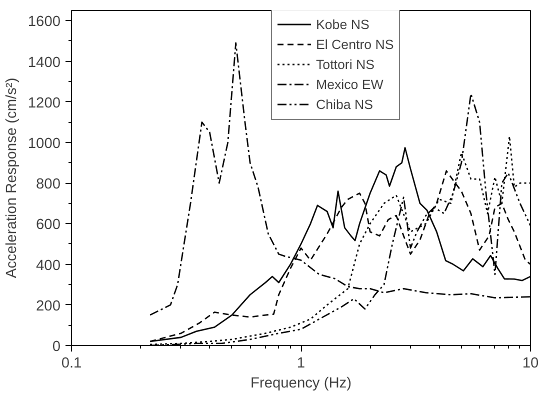 This screenshot has width=555, height=403. Describe the element at coordinates (350, 84) in the screenshot. I see `legend-label: Mexico EW` at that location.